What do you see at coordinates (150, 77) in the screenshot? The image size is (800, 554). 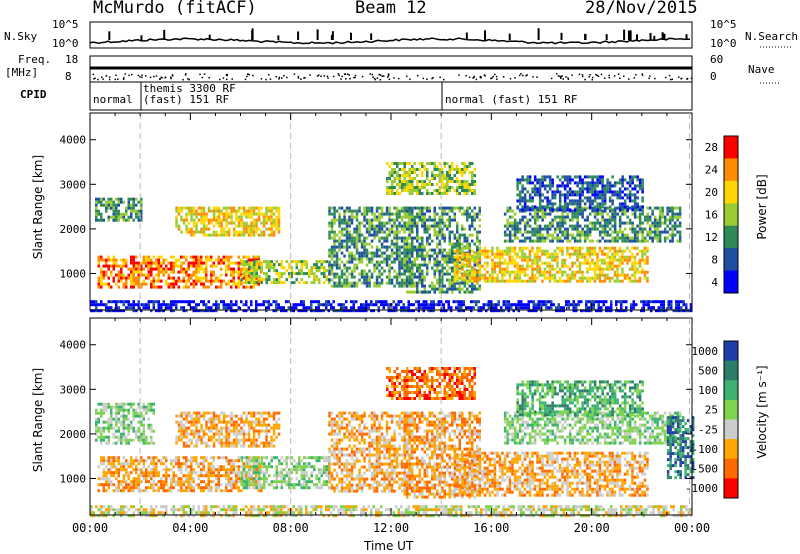 I see `nave-dot` at bounding box center [150, 77].